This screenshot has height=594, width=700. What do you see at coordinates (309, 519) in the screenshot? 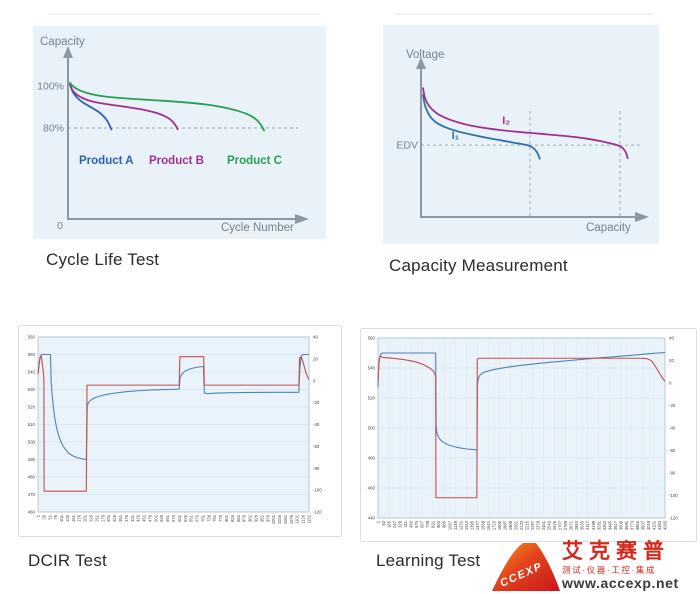
I see `svg-text: 1151` at bounding box center [309, 519].